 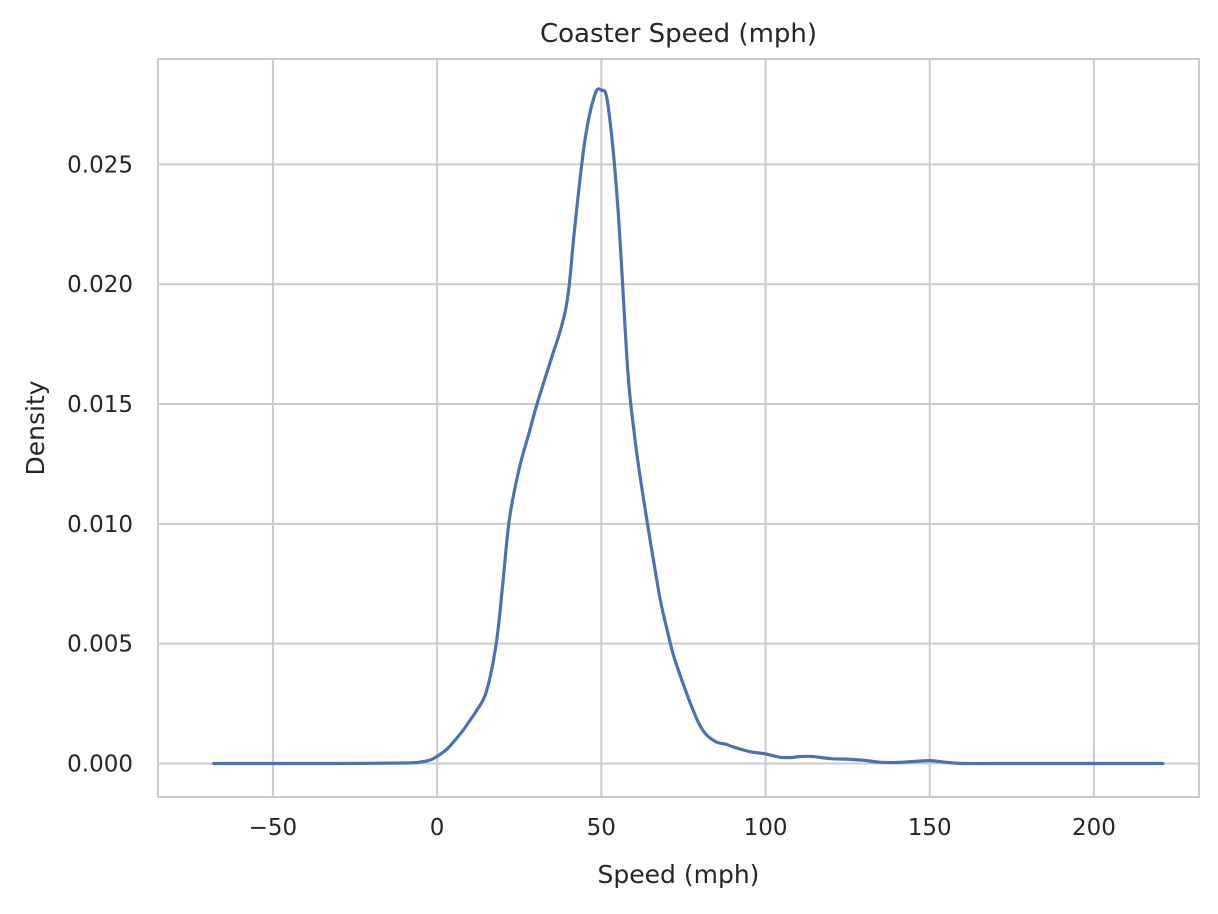 What do you see at coordinates (678, 34) in the screenshot?
I see `chart-title: Coaster Speed (mph)` at bounding box center [678, 34].